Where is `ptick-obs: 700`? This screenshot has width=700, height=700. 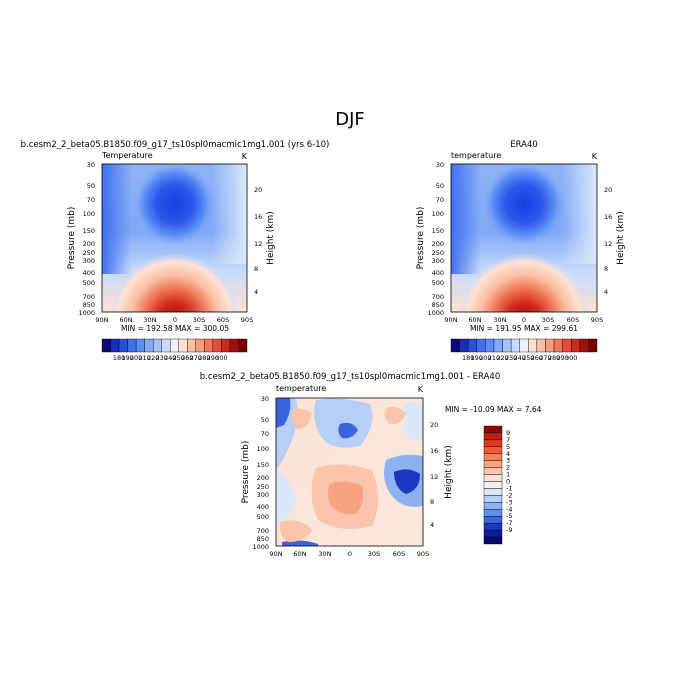 ptick-obs: 700 is located at coordinates (438, 297).